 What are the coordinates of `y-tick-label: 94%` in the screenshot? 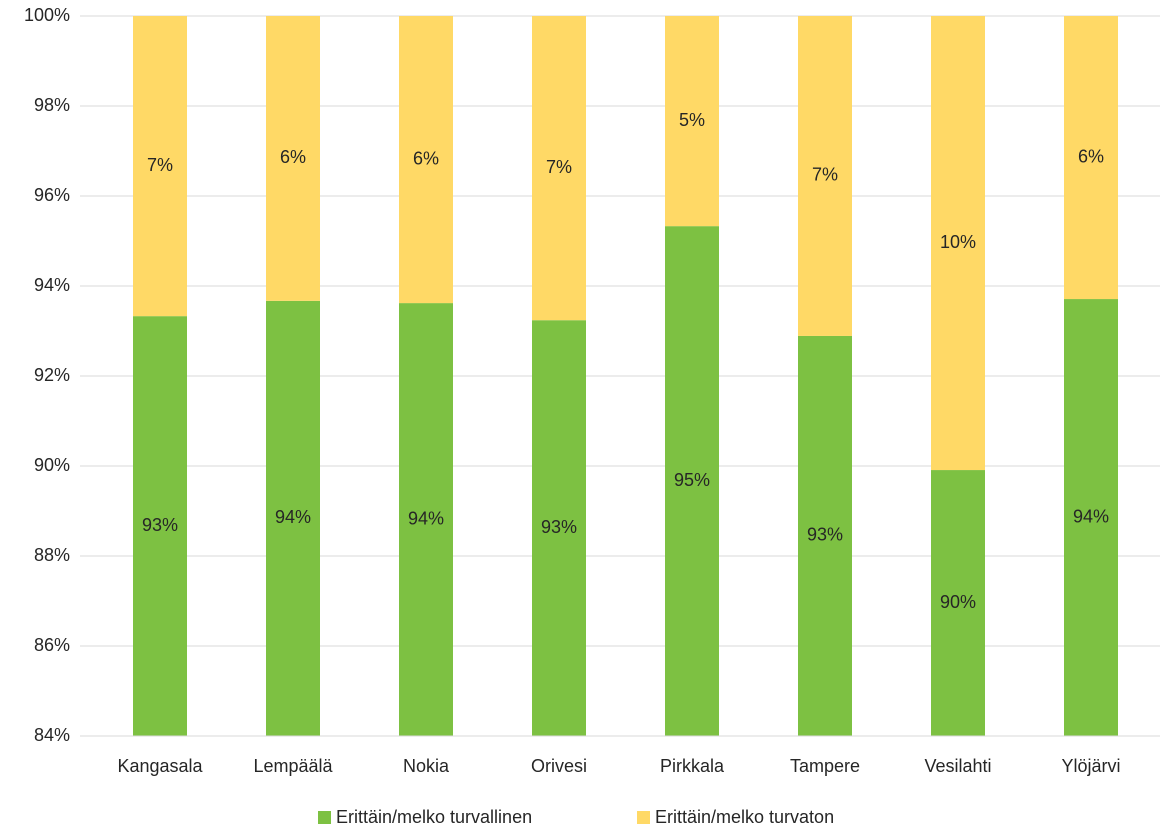 It's located at (52, 285).